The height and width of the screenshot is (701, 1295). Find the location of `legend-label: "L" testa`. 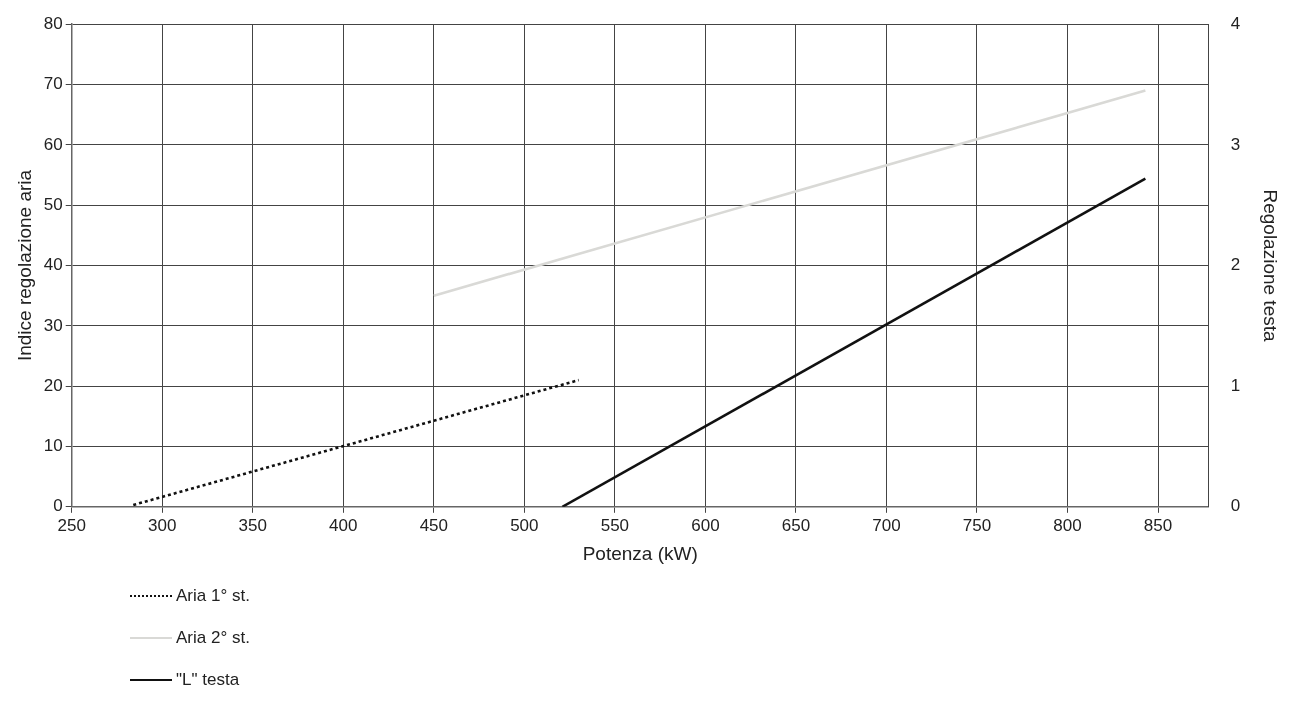

legend-label: "L" testa is located at coordinates (208, 680).